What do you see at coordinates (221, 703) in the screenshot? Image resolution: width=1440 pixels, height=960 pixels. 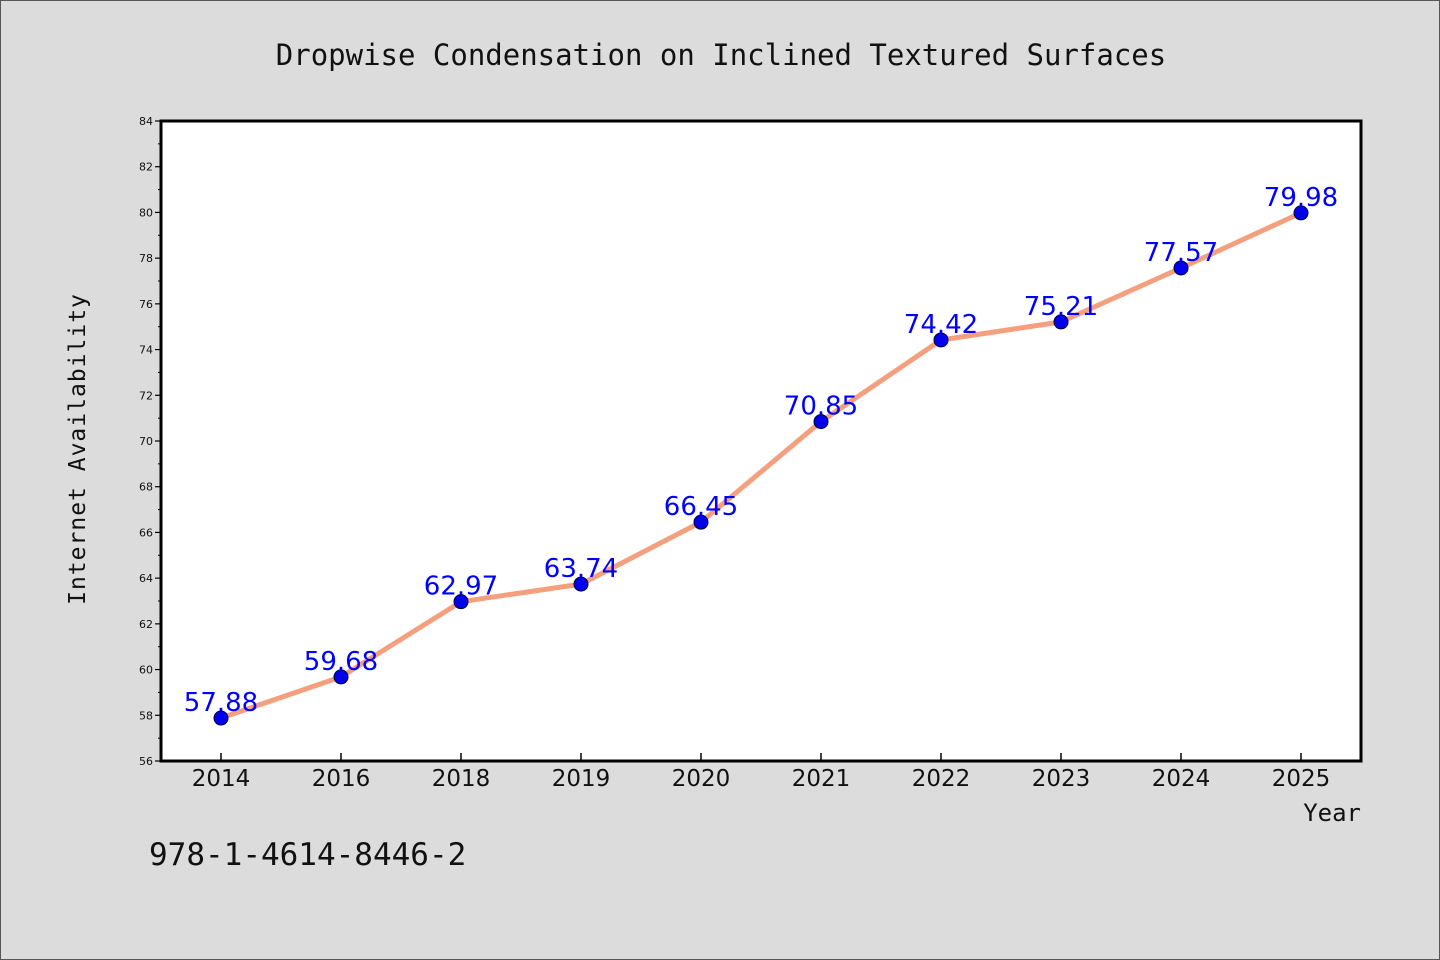 I see `data-label: 57.88` at bounding box center [221, 703].